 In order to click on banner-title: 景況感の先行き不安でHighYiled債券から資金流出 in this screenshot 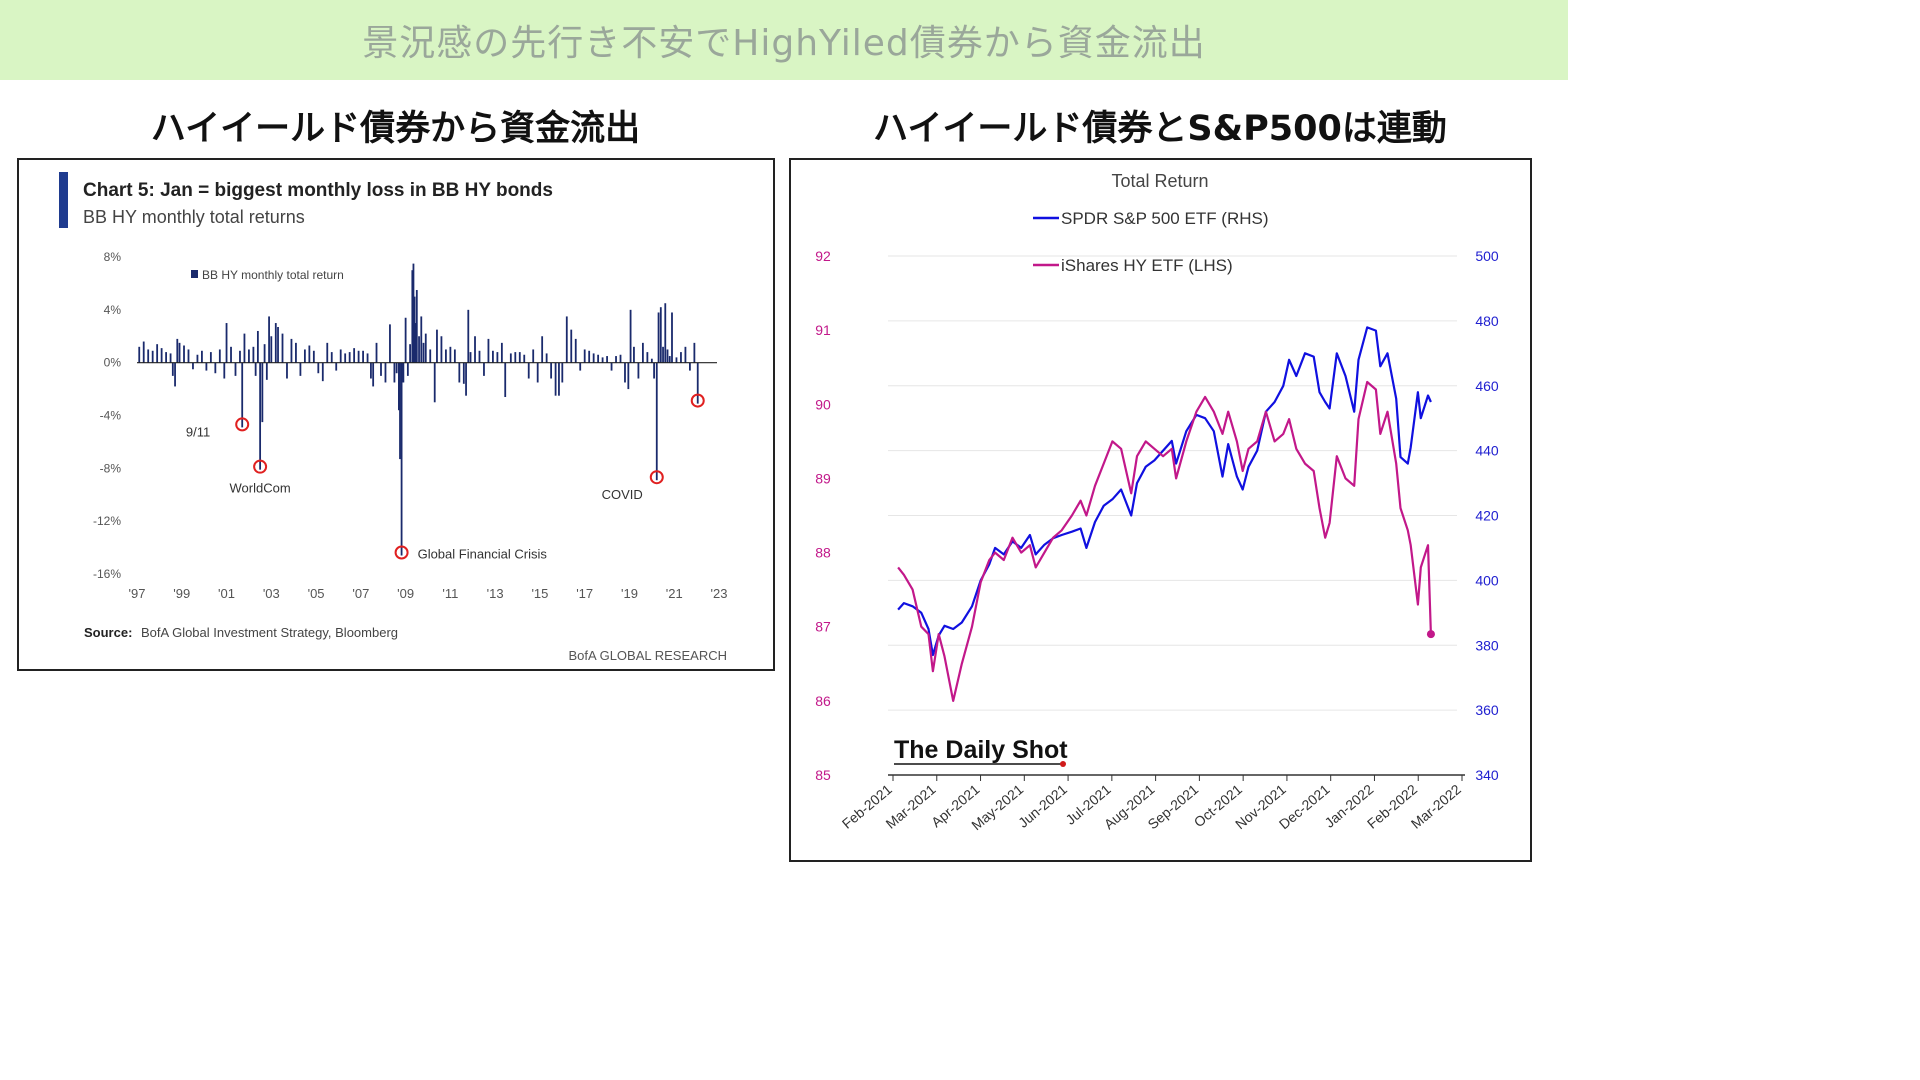, I will do `click(784, 43)`.